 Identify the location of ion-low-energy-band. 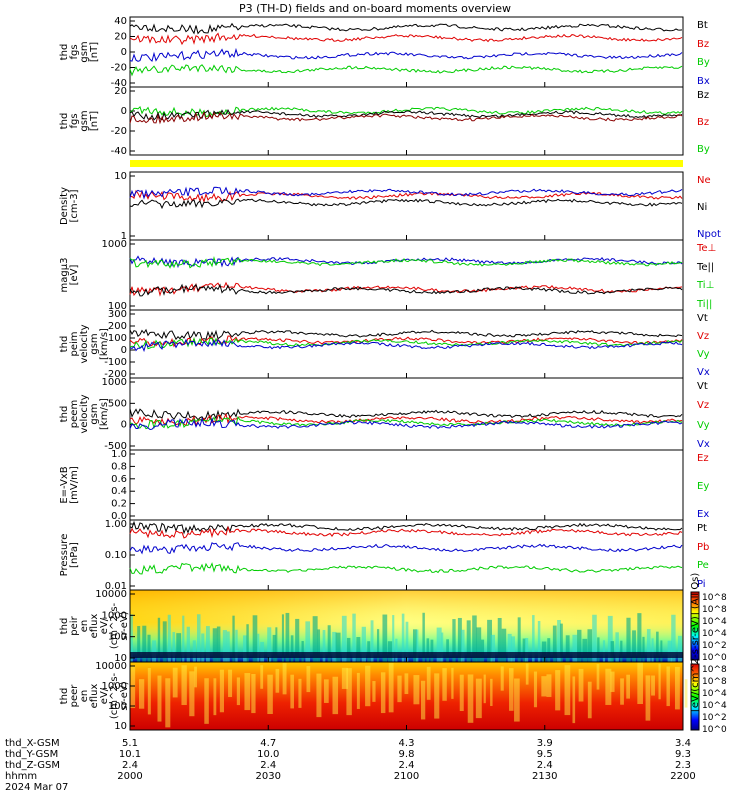
(406, 655).